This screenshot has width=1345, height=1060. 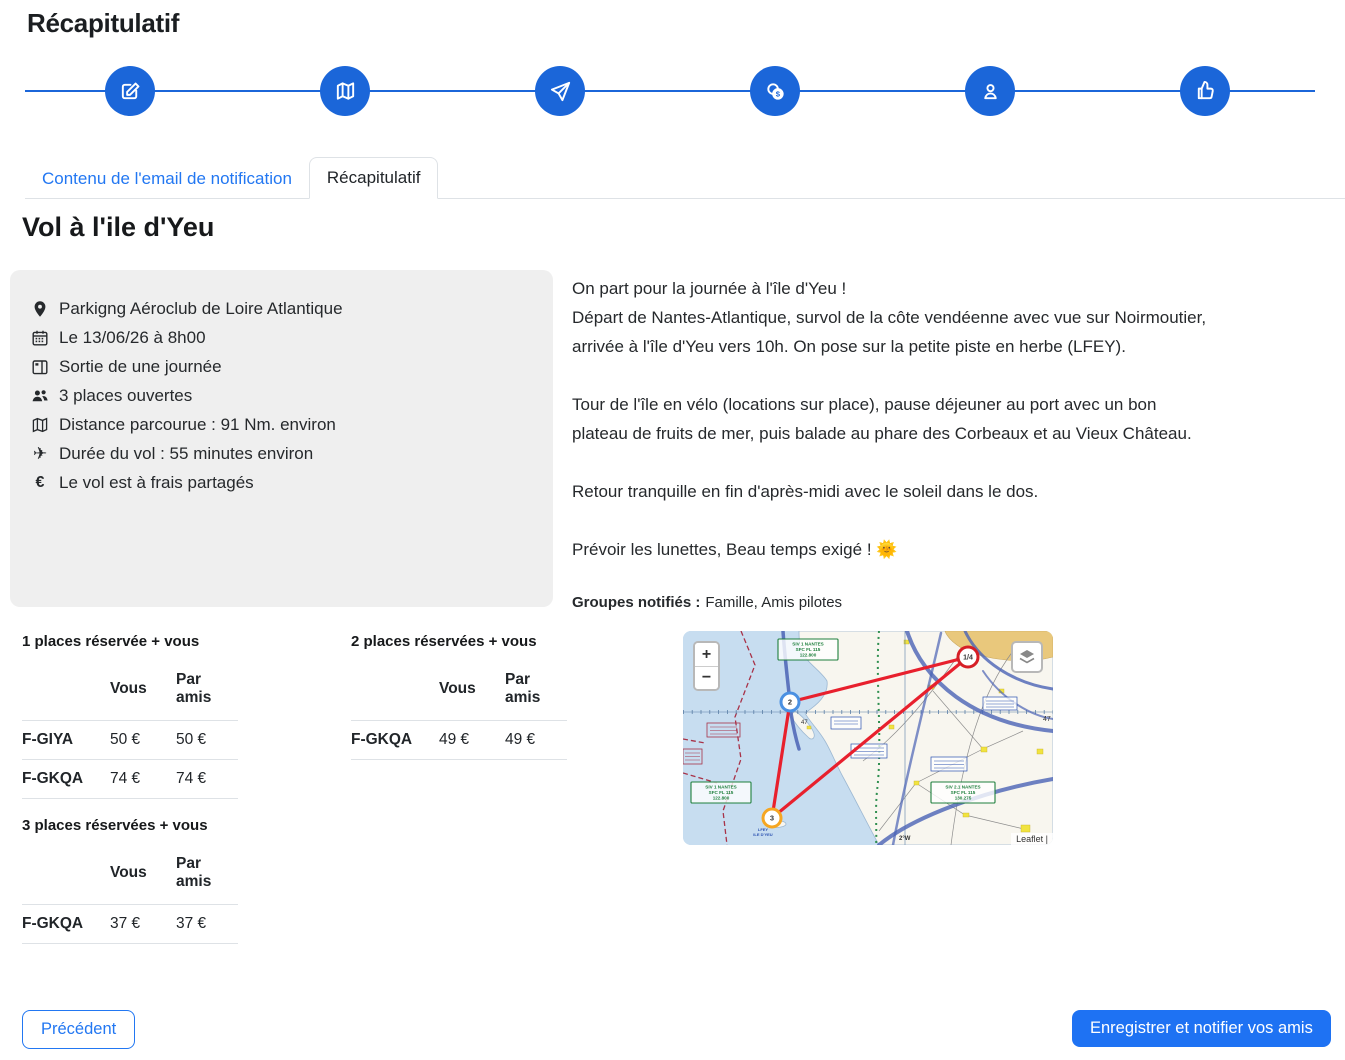 I want to click on price-amis-cell: 50 €, so click(x=207, y=740).